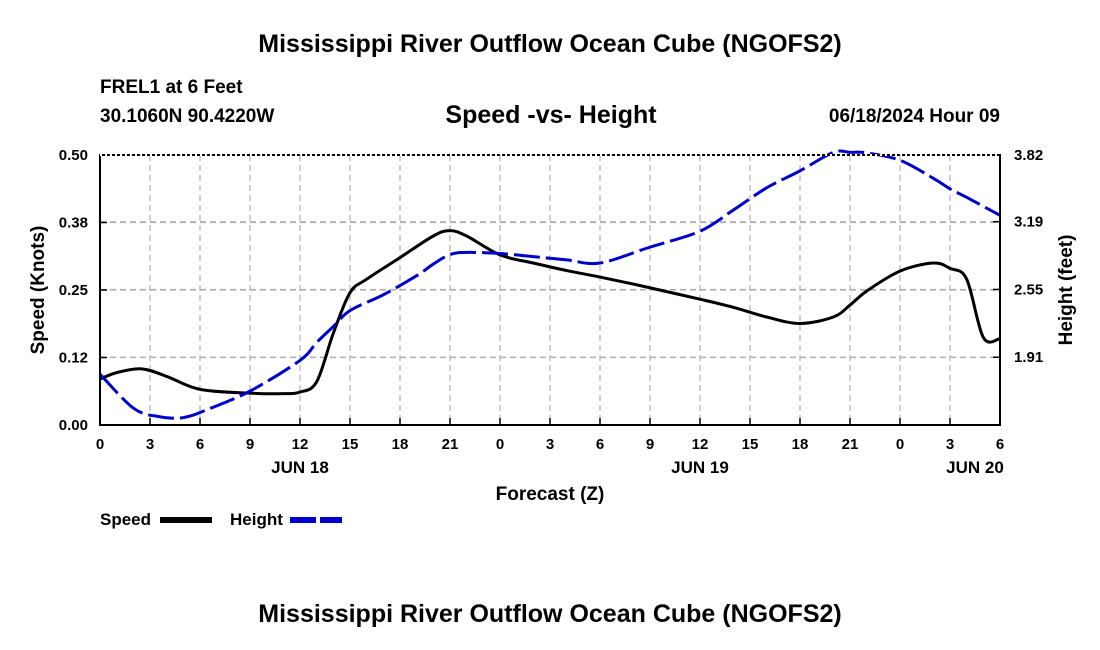 The height and width of the screenshot is (650, 1100). What do you see at coordinates (73, 155) in the screenshot?
I see `y-left-tick-label: 0.50` at bounding box center [73, 155].